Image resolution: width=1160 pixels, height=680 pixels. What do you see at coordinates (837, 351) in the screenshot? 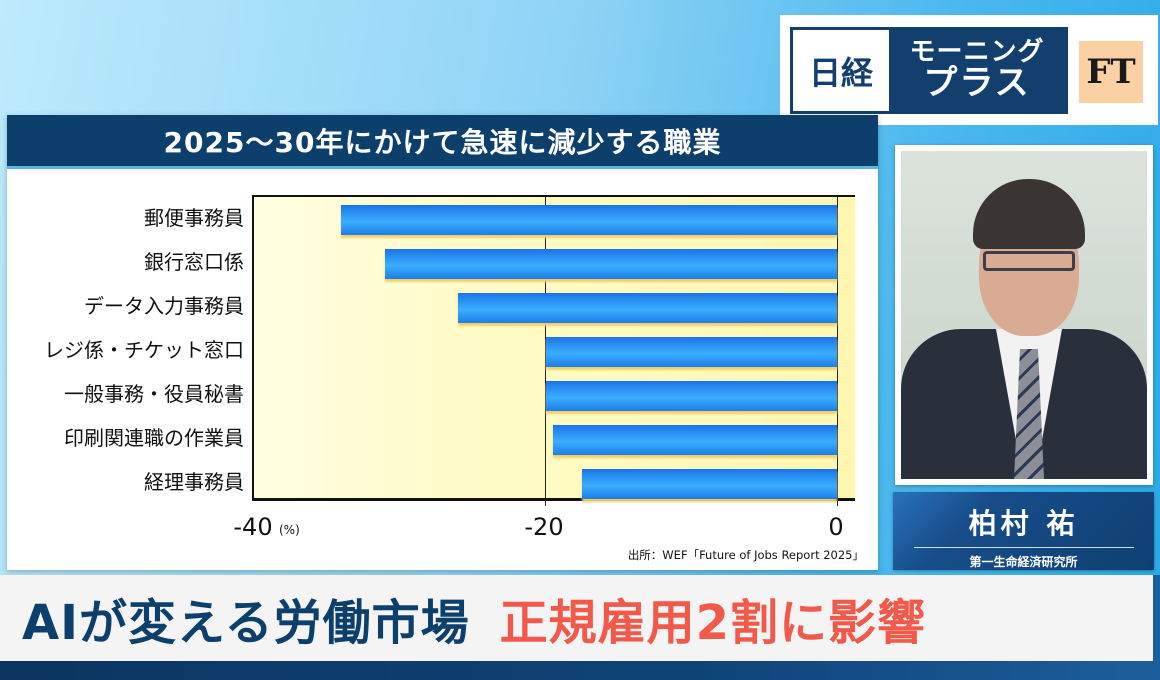
I see `gridline-zero` at bounding box center [837, 351].